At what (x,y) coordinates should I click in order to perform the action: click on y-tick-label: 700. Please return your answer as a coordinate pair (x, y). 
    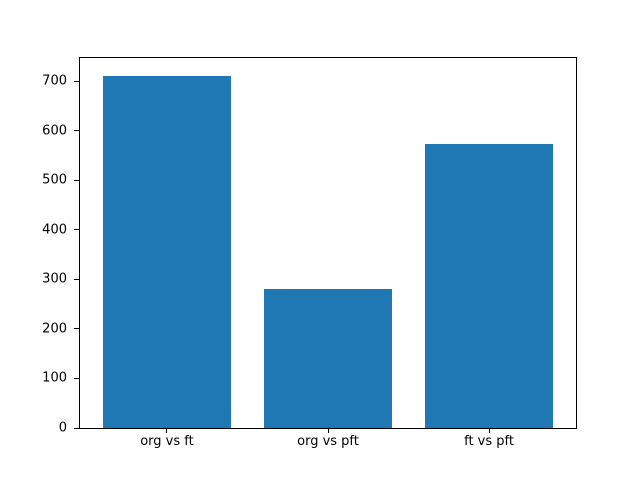
    Looking at the image, I should click on (54, 81).